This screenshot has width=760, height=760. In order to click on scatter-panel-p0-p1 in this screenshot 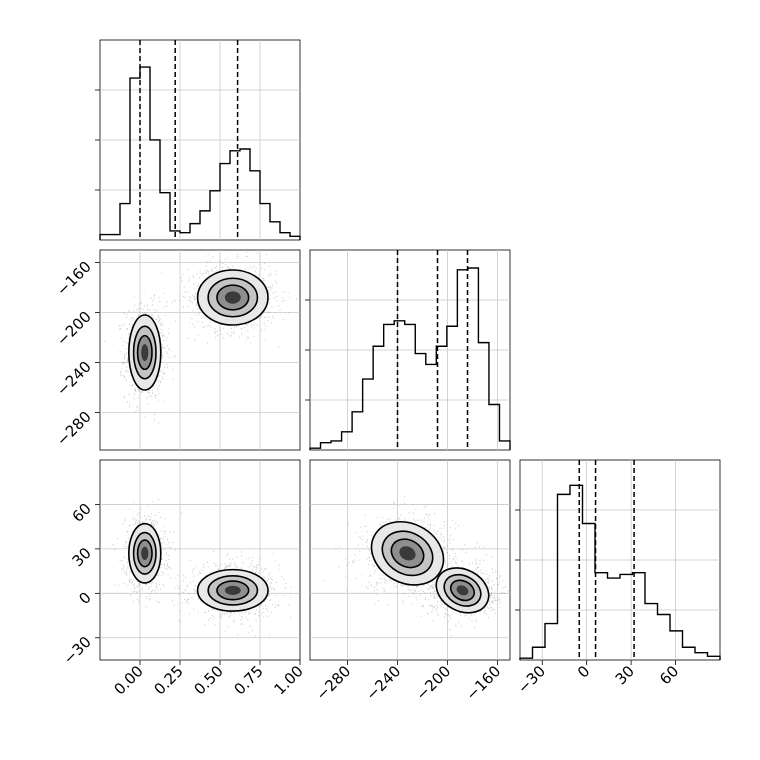, I will do `click(200, 350)`.